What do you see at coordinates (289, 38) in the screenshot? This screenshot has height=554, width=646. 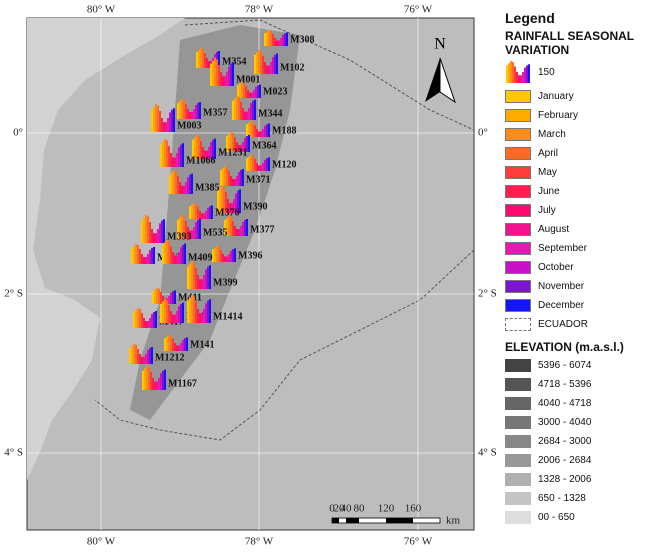 I see `station: M308` at bounding box center [289, 38].